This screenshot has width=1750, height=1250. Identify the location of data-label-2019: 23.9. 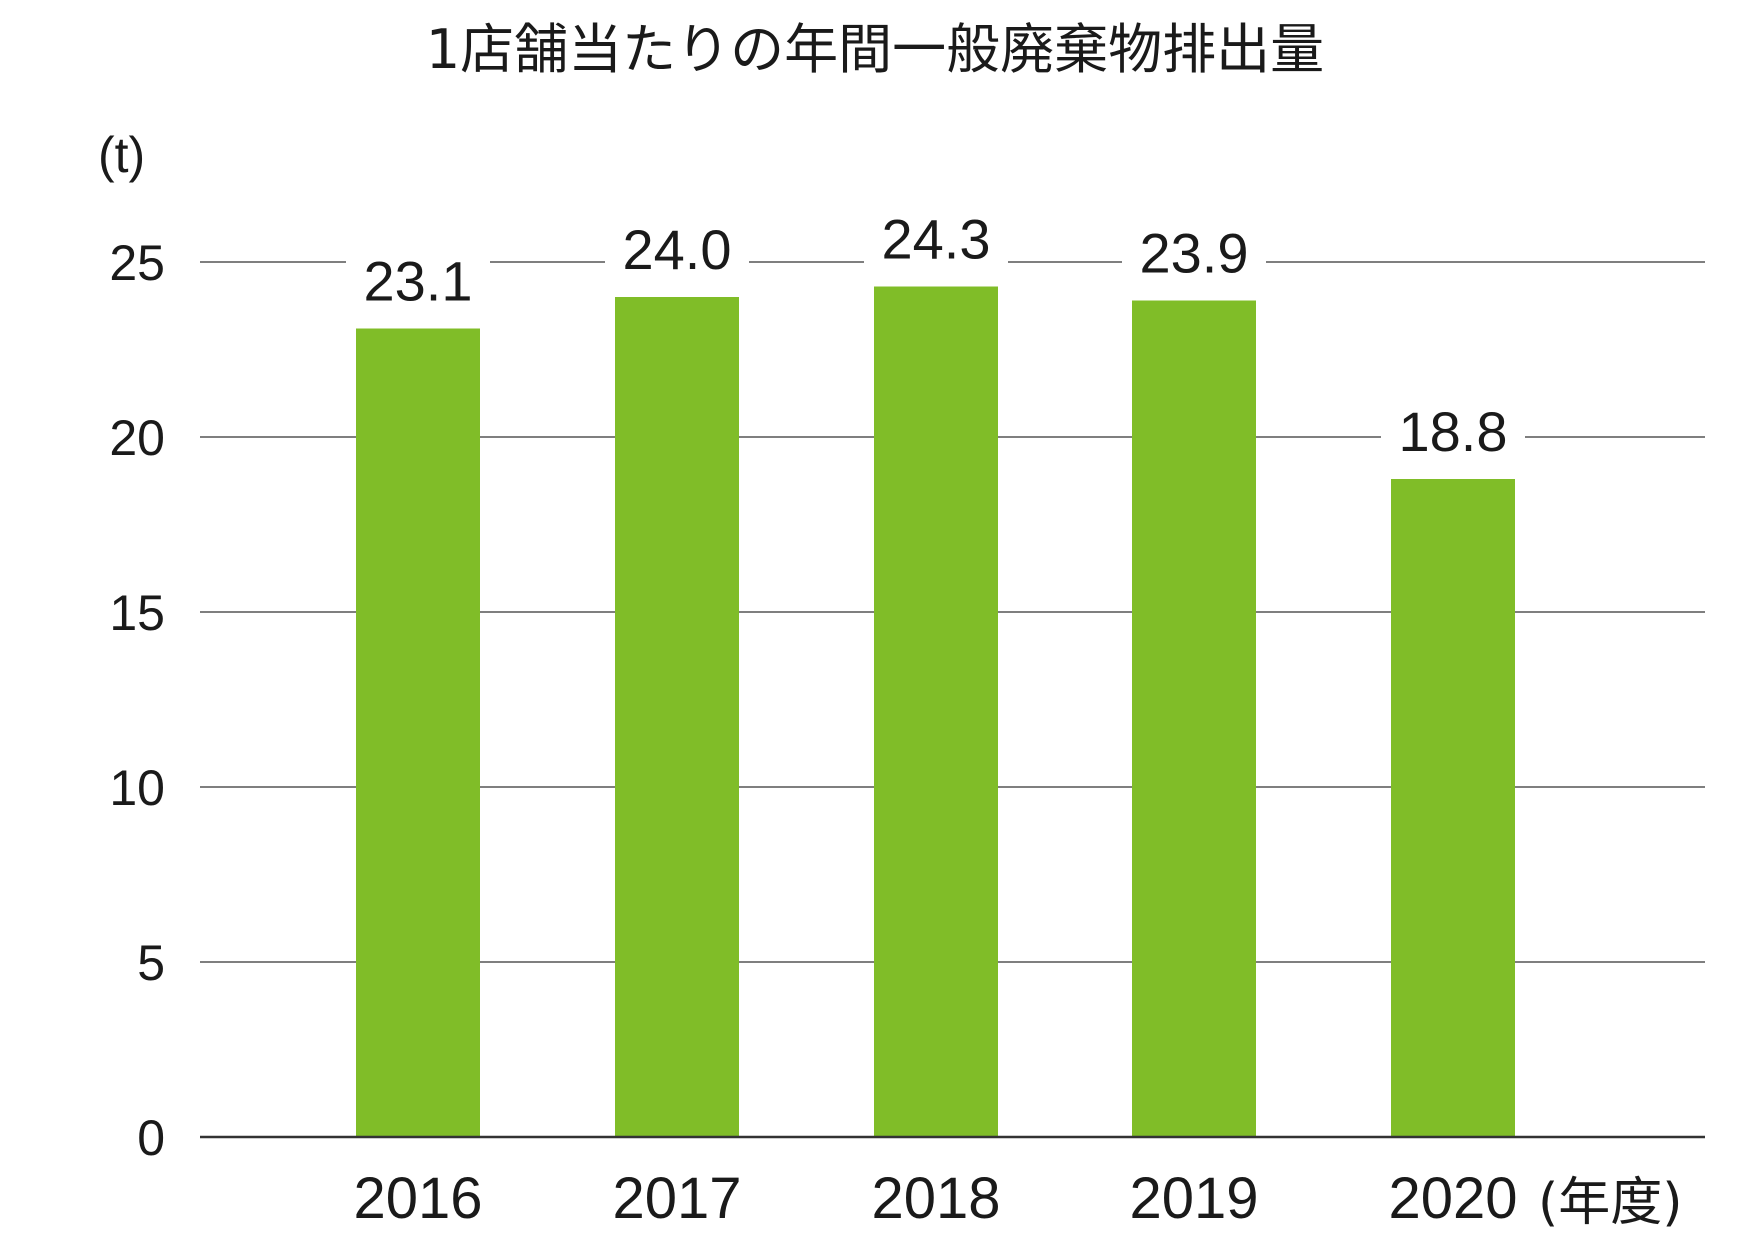
(1194, 253).